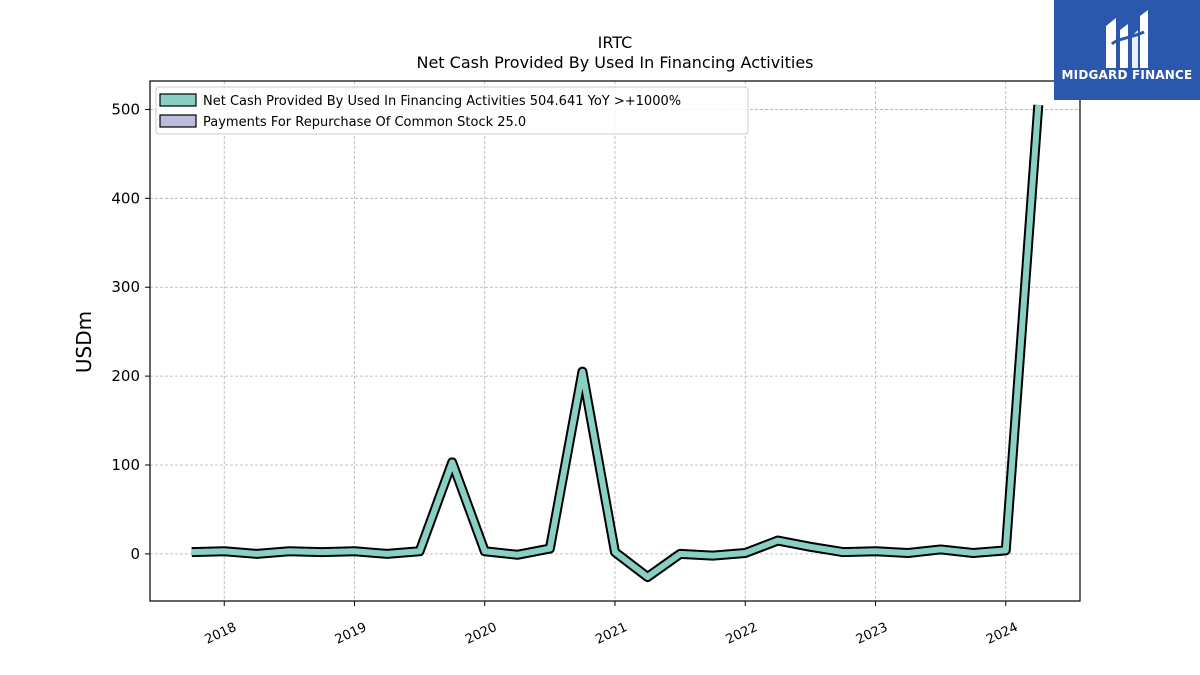 The image size is (1200, 675). Describe the element at coordinates (615, 42) in the screenshot. I see `chart-title: IRTC` at that location.